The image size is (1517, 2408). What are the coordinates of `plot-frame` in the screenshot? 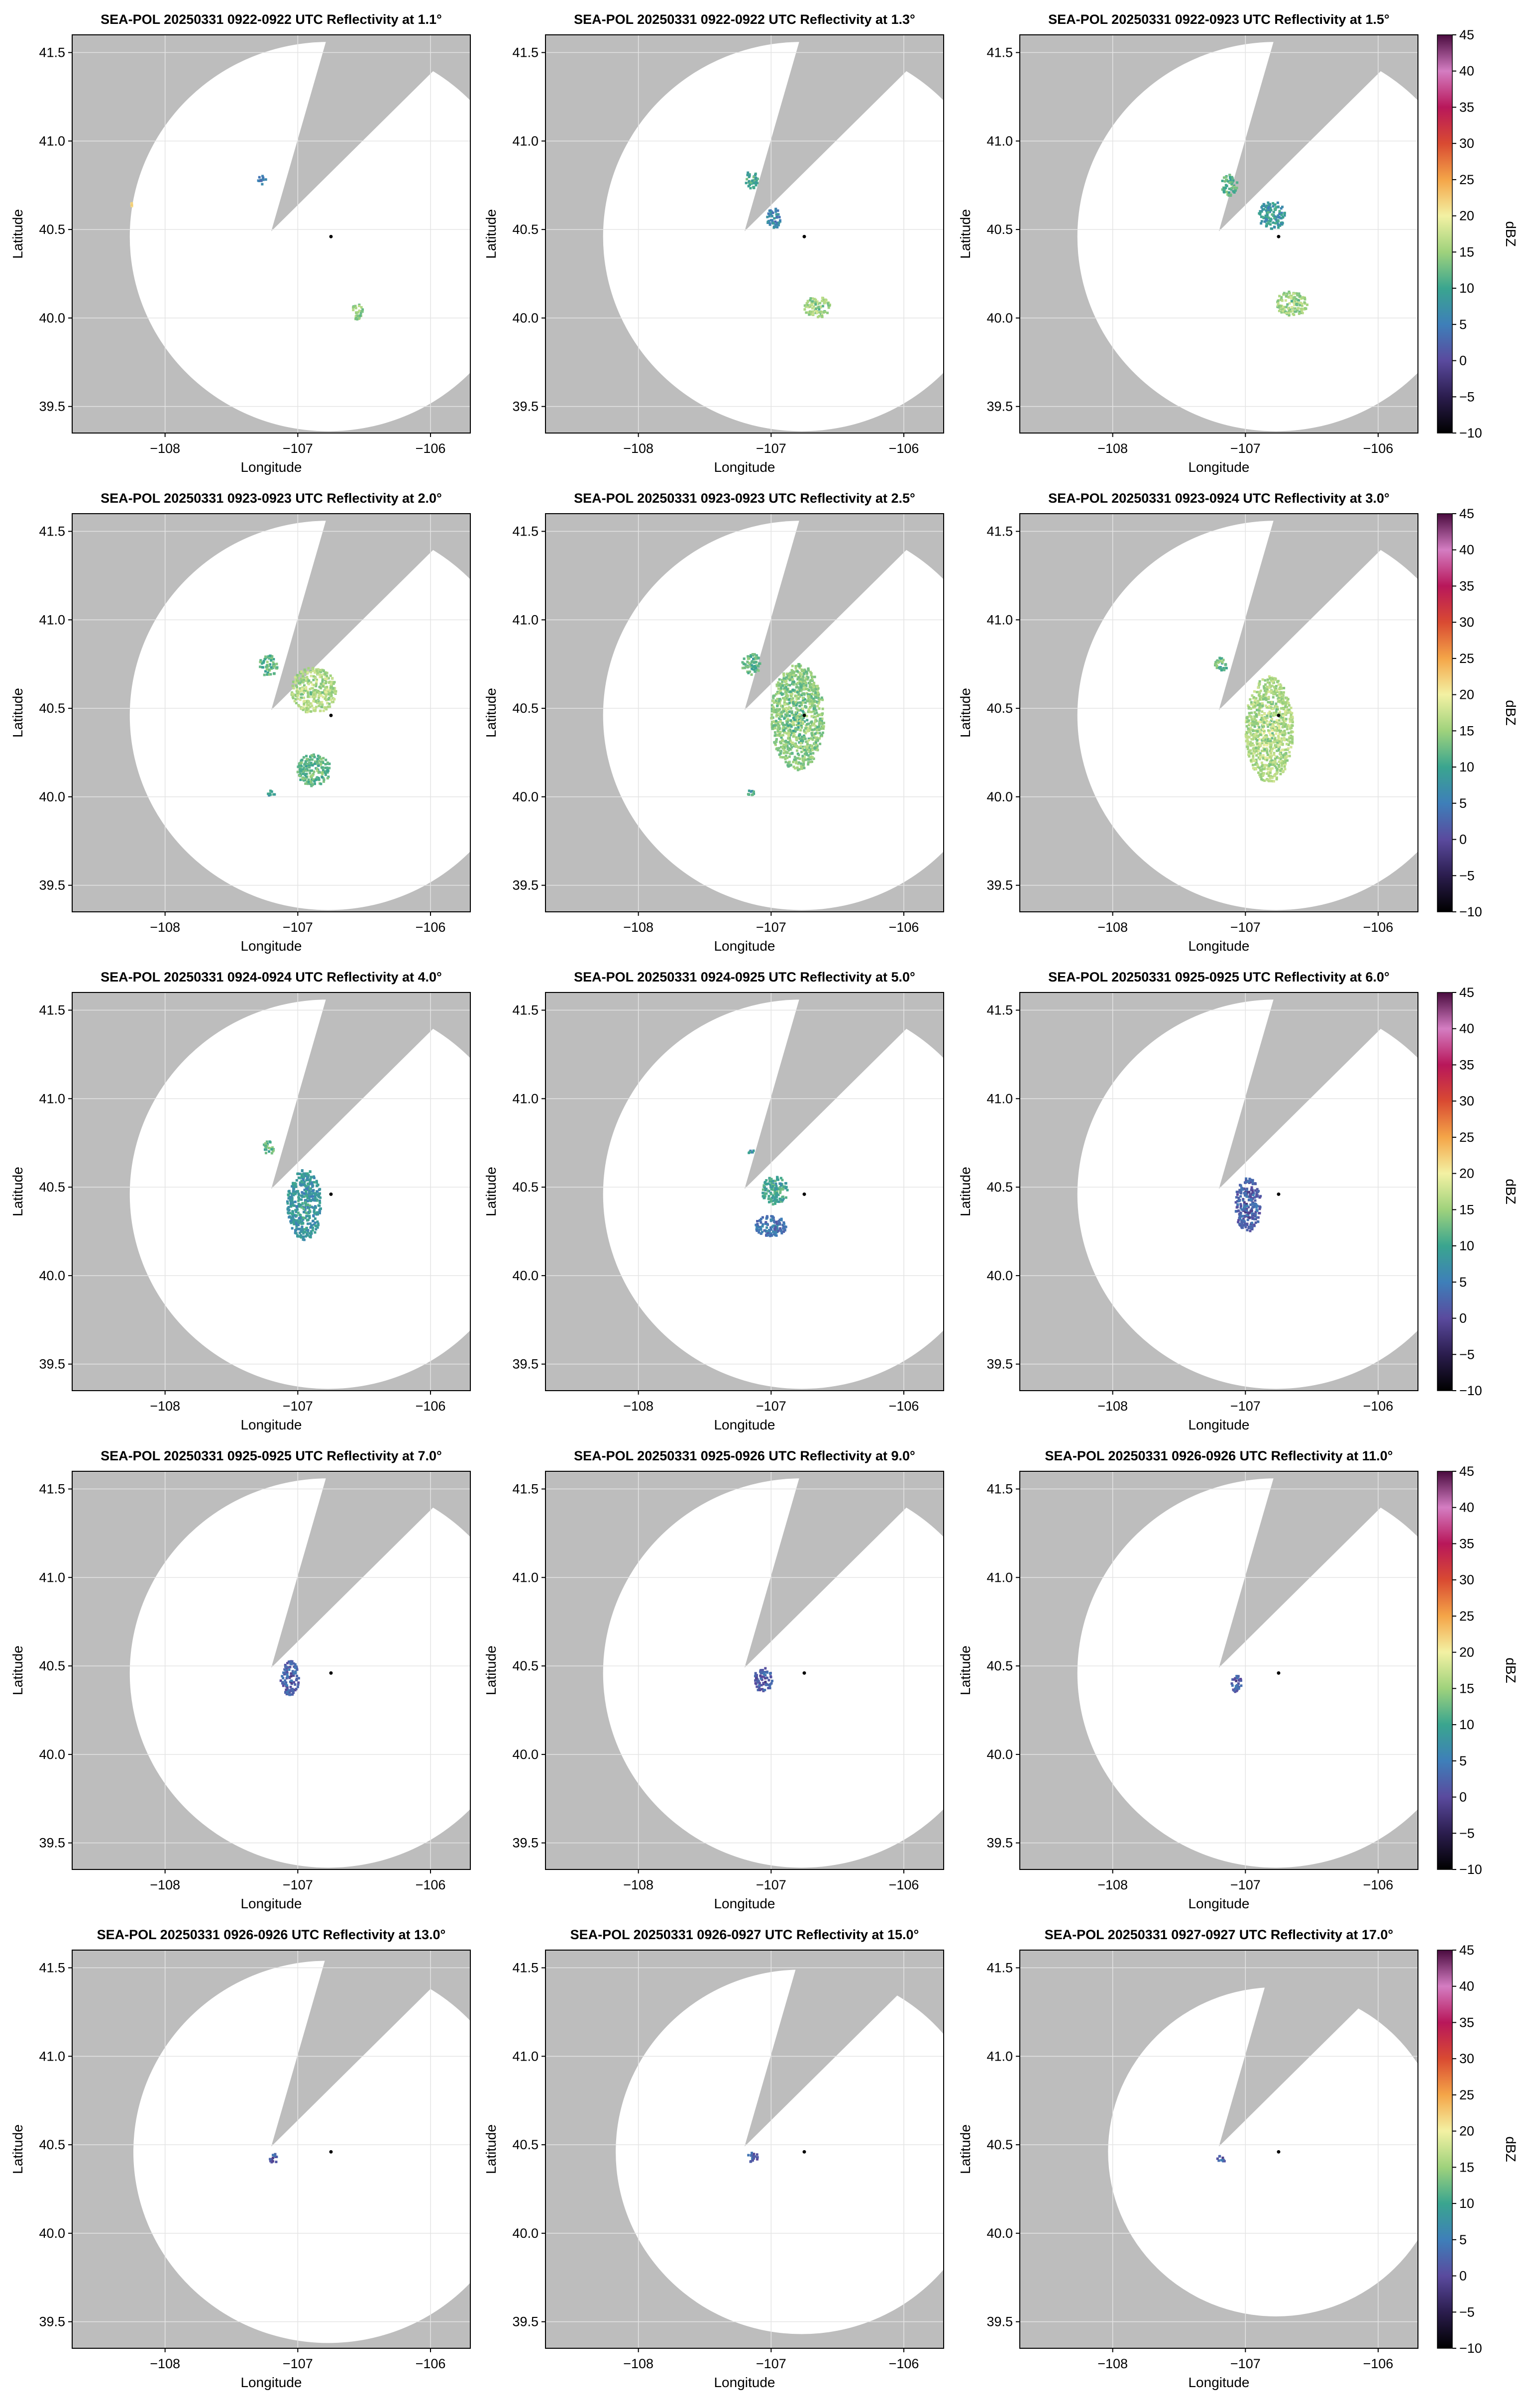 It's located at (744, 234).